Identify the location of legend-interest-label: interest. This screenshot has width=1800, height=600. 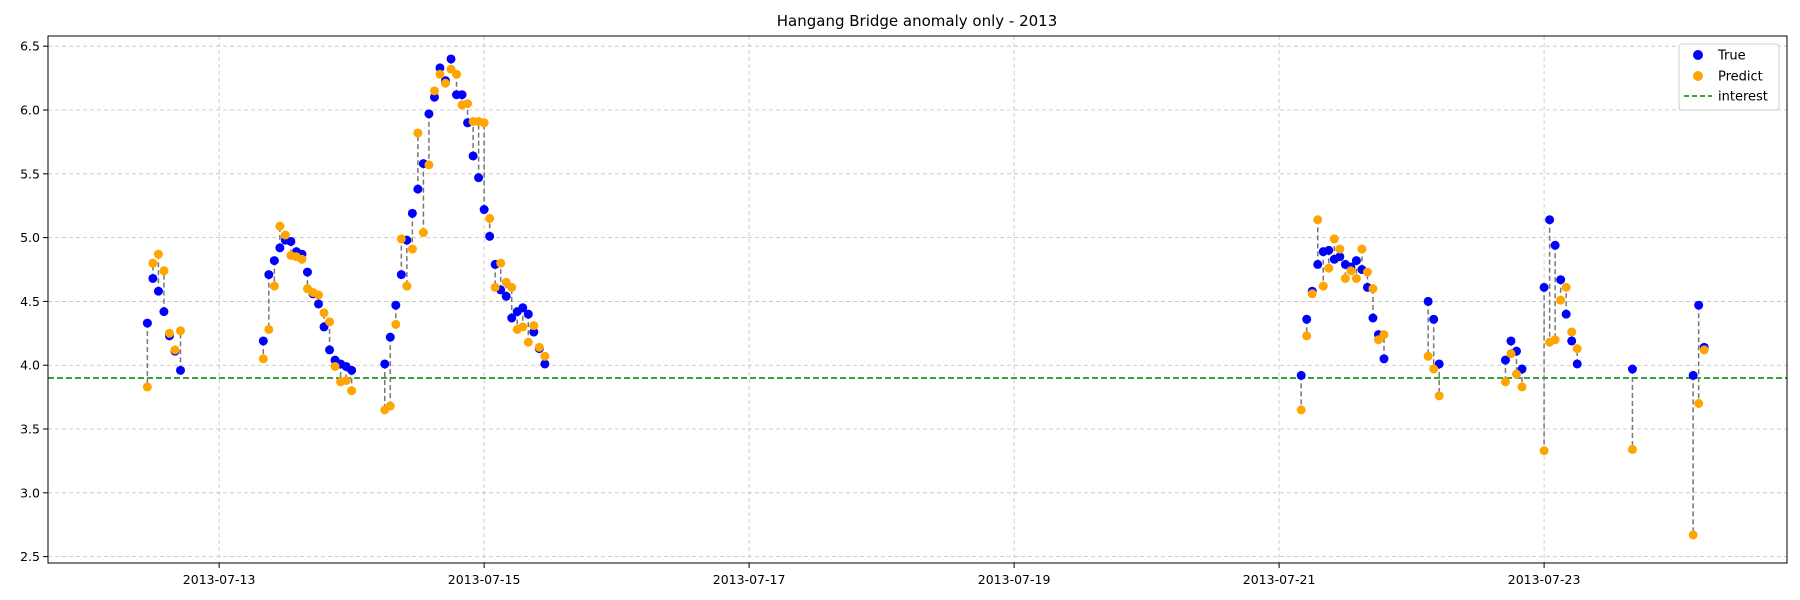
(1743, 97).